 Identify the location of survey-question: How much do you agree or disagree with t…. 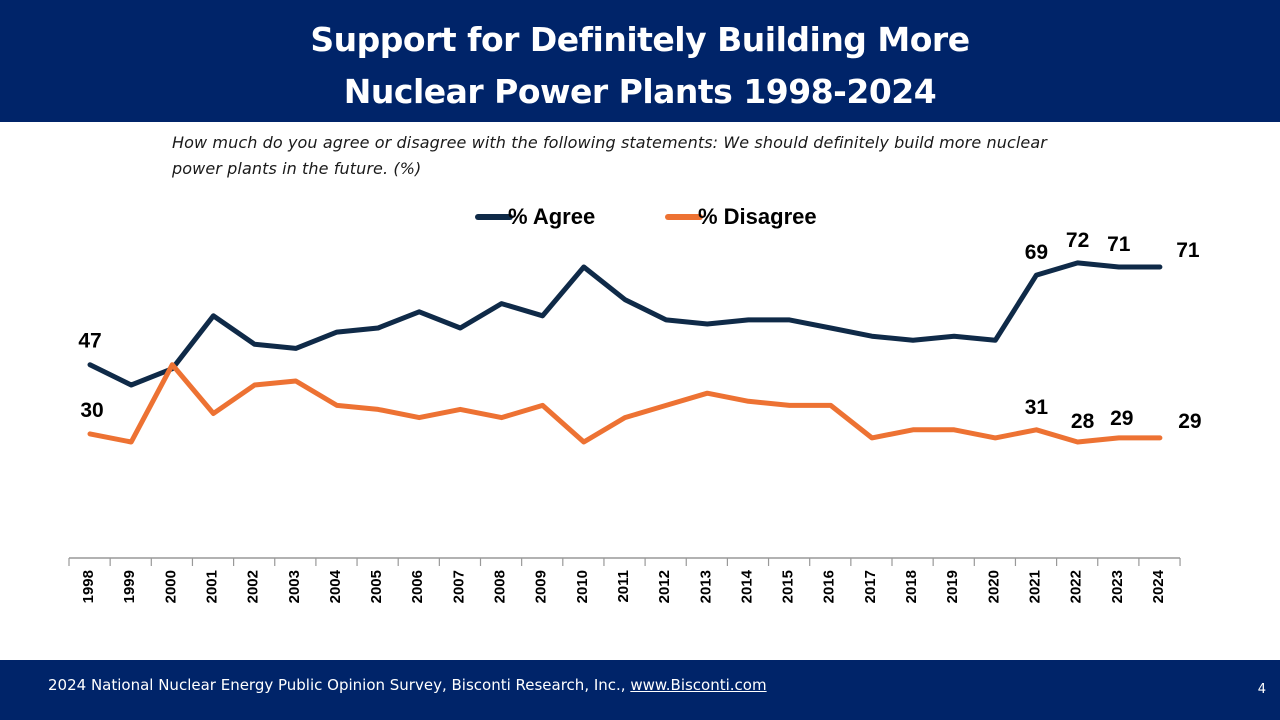
(609, 155).